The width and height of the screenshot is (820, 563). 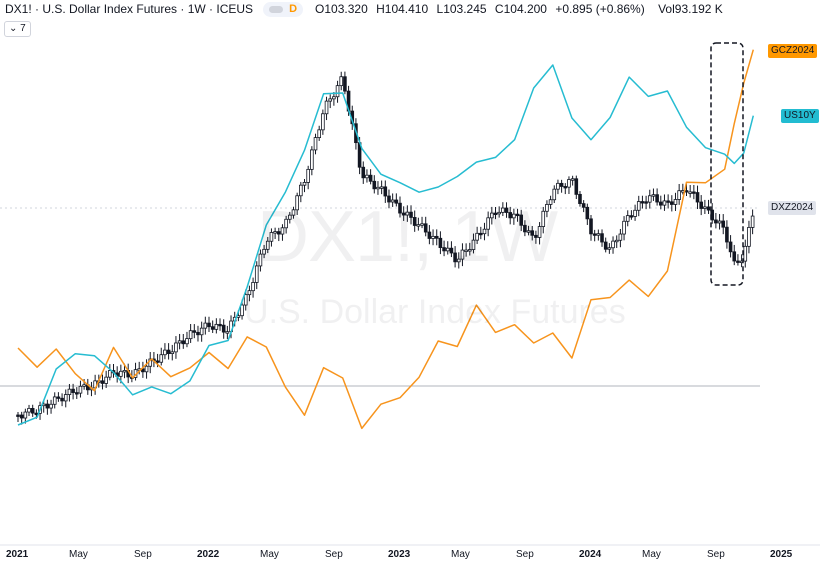 What do you see at coordinates (727, 164) in the screenshot?
I see `highlight-box` at bounding box center [727, 164].